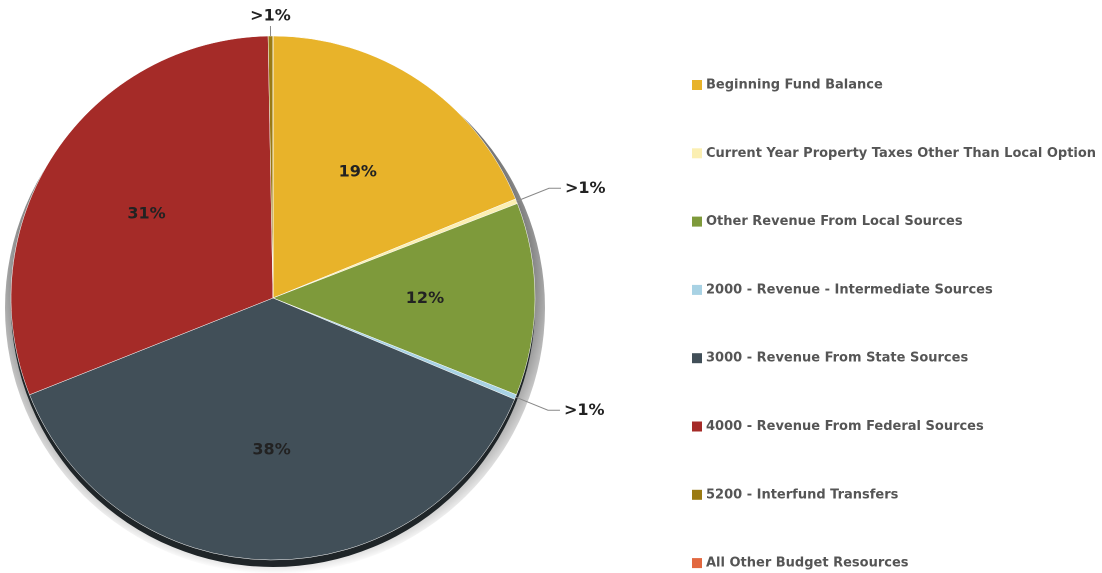 The image size is (1102, 573). I want to click on legend-label: 3000 - Revenue From State Sources, so click(837, 358).